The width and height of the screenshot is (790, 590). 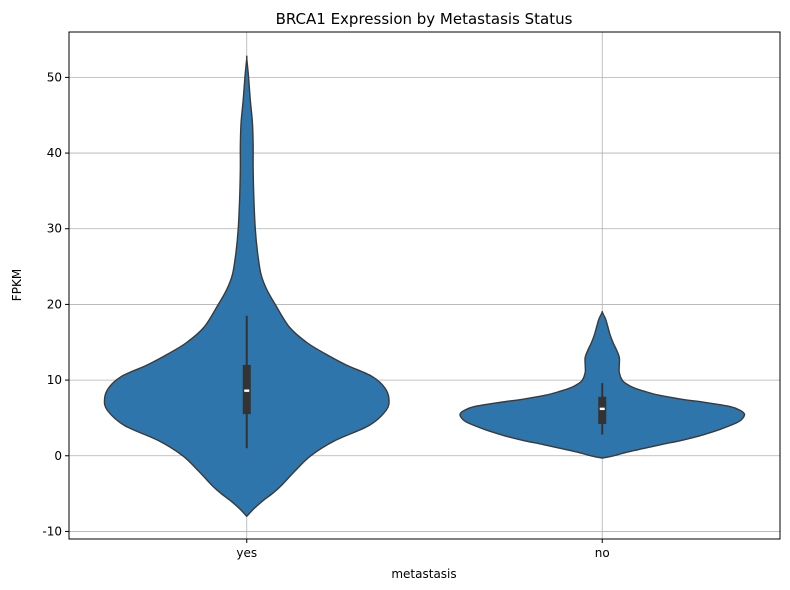 What do you see at coordinates (247, 390) in the screenshot?
I see `median-yes` at bounding box center [247, 390].